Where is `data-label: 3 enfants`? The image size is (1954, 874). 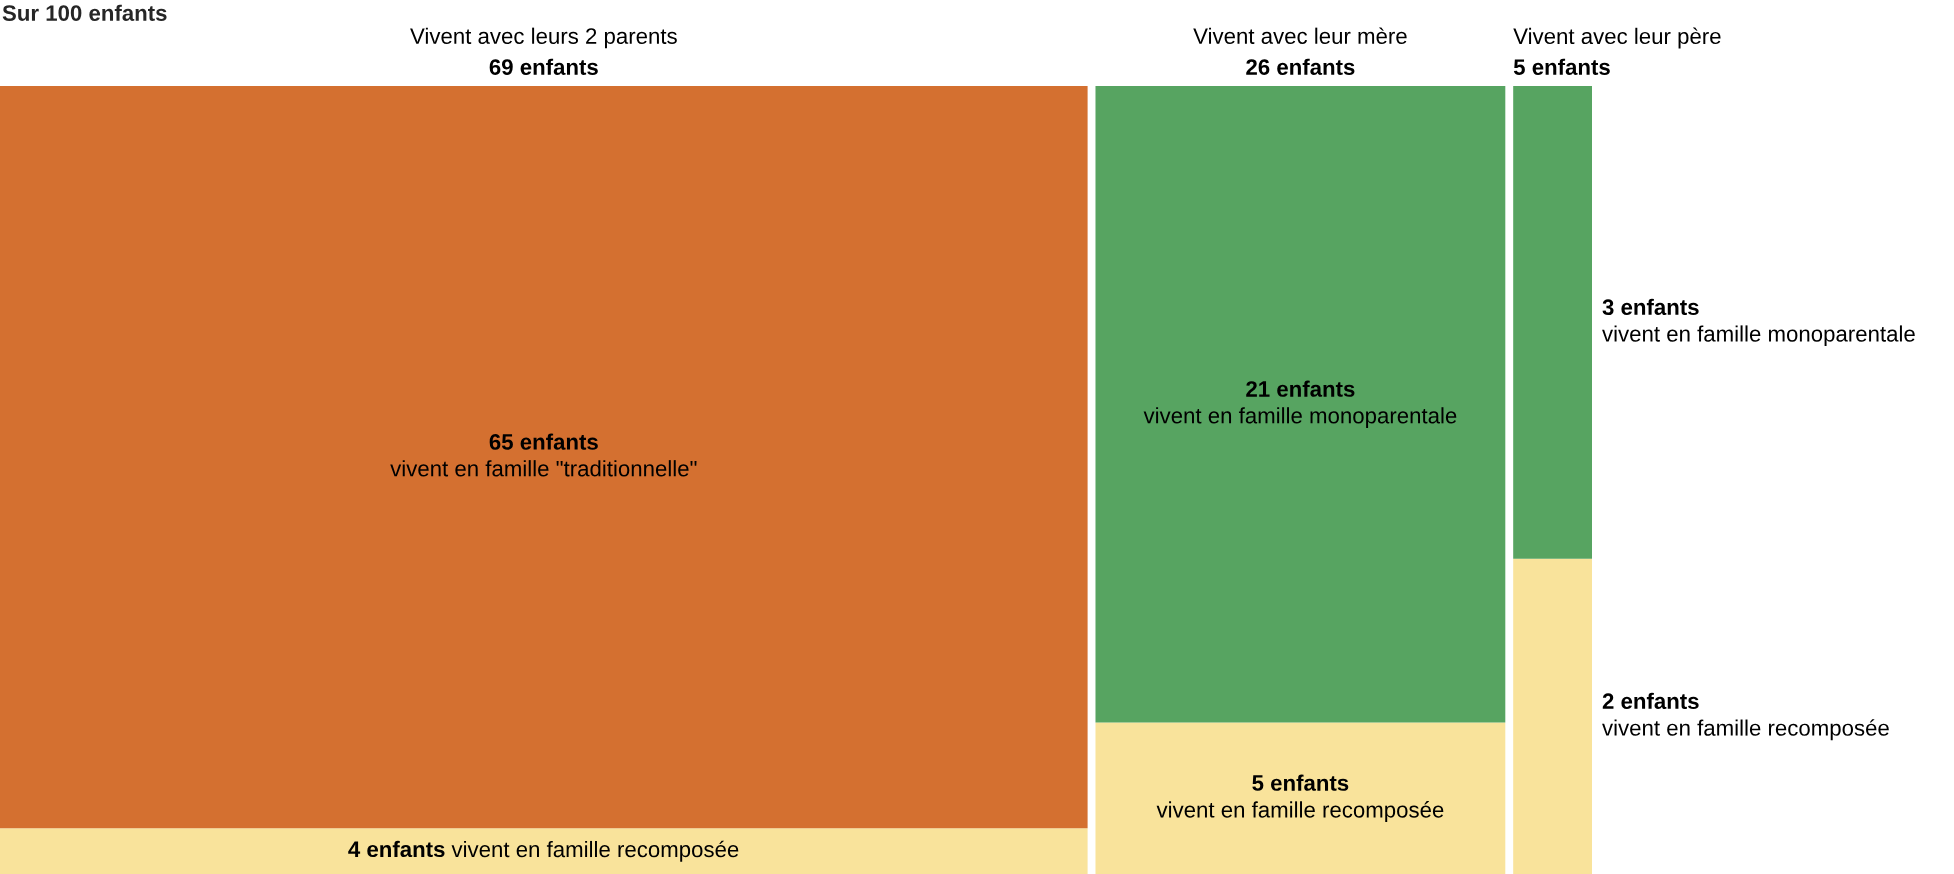 data-label: 3 enfants is located at coordinates (1650, 307).